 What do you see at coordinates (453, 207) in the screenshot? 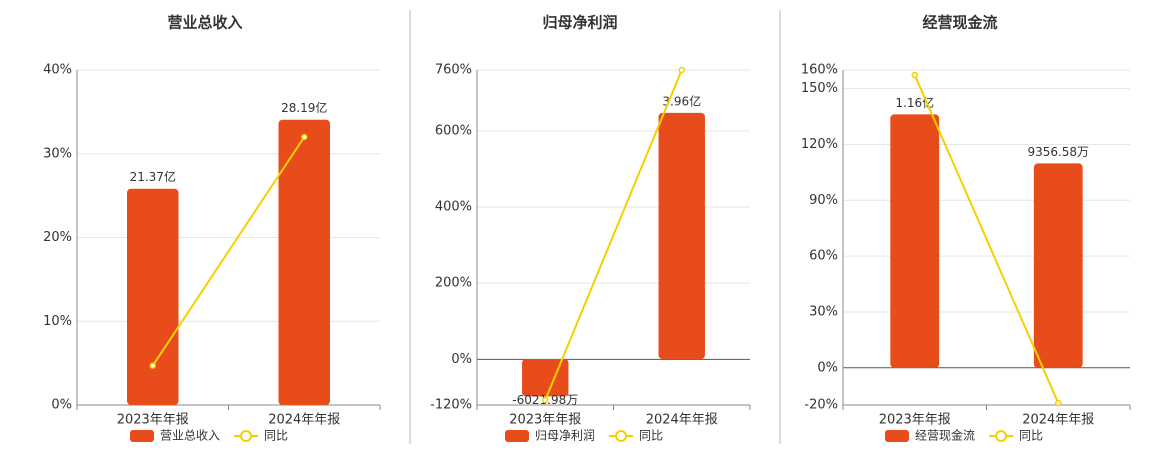
I see `y-tick-label: 400%` at bounding box center [453, 207].